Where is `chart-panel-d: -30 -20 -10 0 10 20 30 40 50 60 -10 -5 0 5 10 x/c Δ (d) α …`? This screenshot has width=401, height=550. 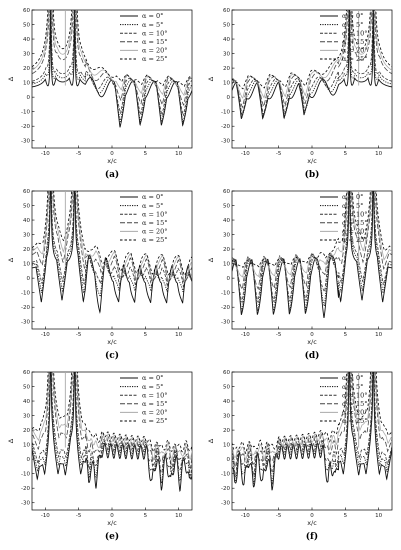
chart-panel-d: -30 -20 -10 0 10 20 30 40 50 60 -10 -5 0 5 10 x/c Δ (d) α … is located at coordinates (300, 275).